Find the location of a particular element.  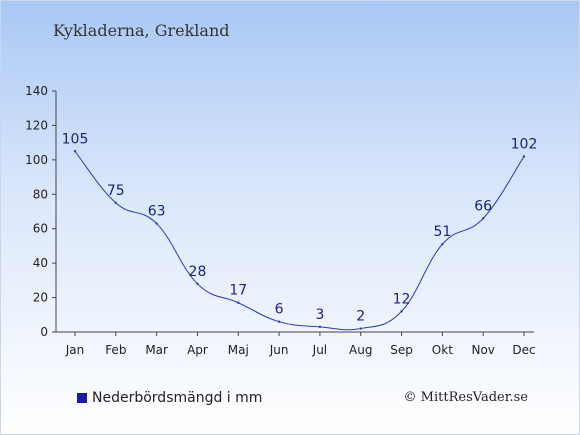

x-tick-label: Maj is located at coordinates (238, 350).